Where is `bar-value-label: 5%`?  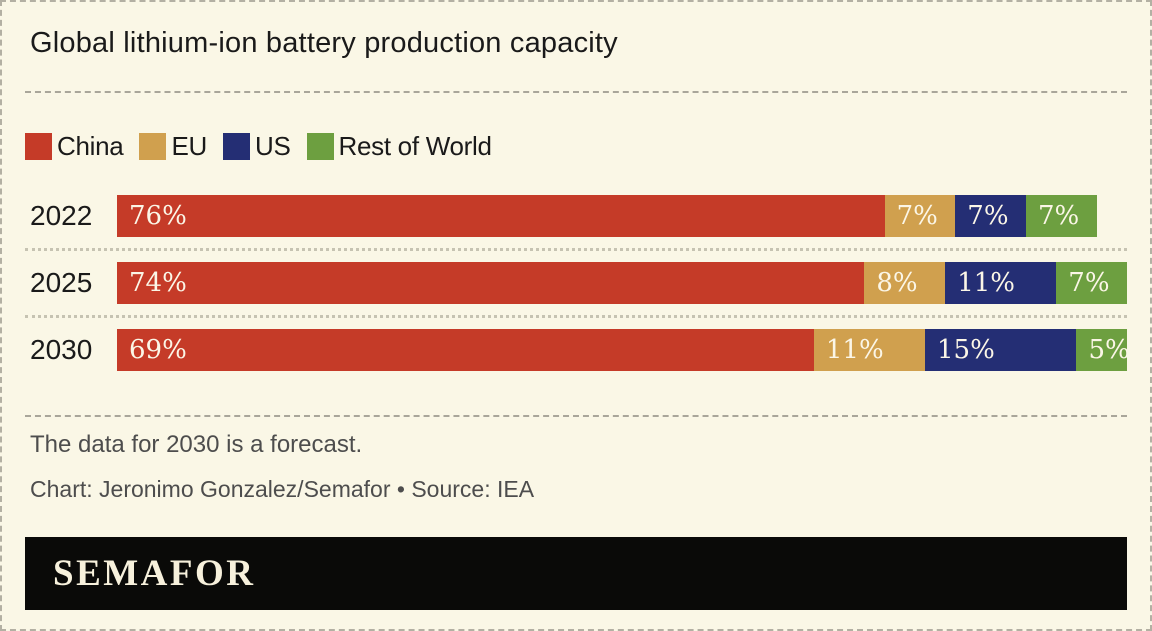 bar-value-label: 5% is located at coordinates (1107, 350).